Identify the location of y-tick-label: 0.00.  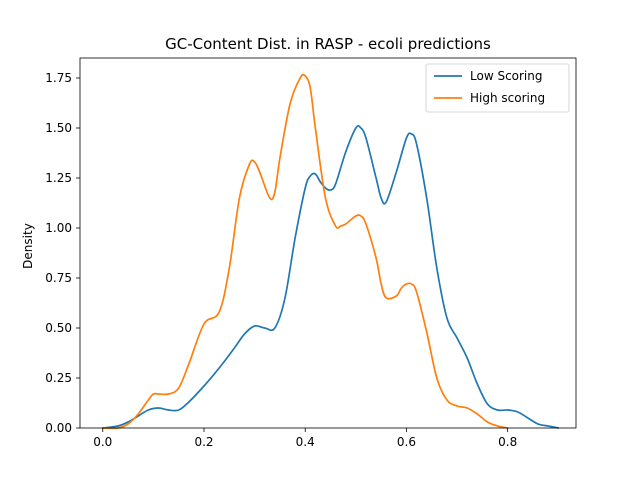
(58, 428).